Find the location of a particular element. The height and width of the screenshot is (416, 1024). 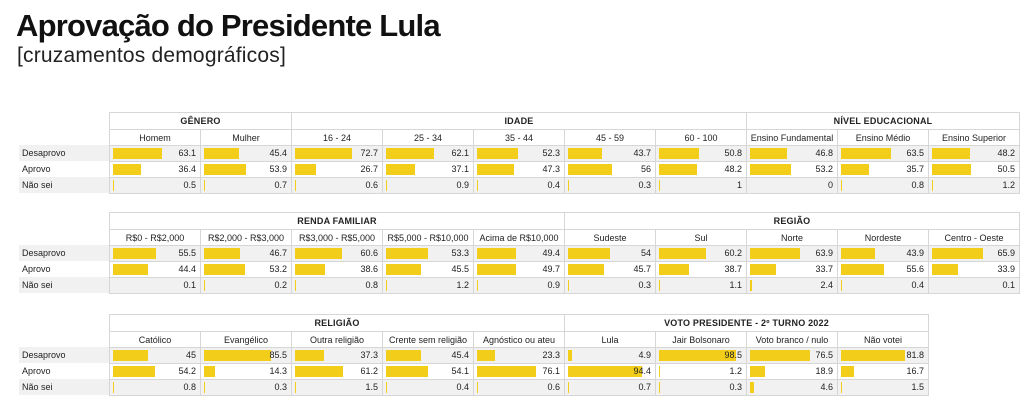

value-label: 1 is located at coordinates (739, 185).